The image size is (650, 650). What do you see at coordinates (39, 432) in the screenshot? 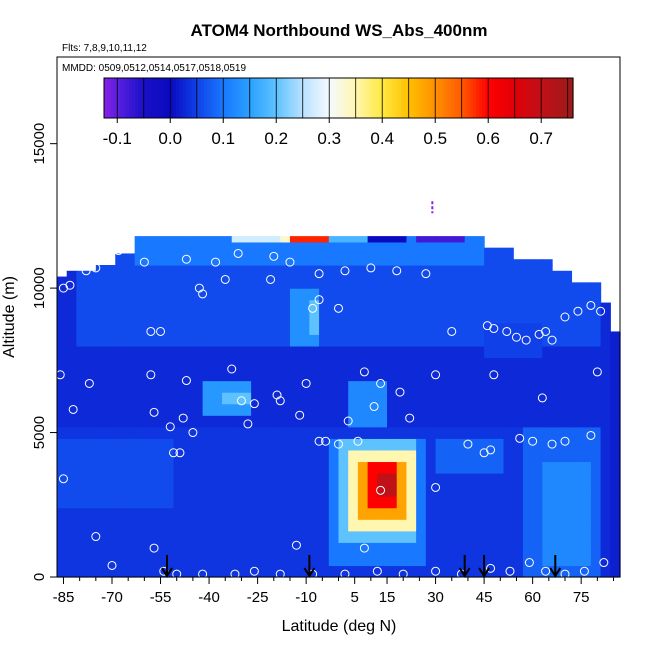
I see `y-tick-label: 5000` at bounding box center [39, 432].